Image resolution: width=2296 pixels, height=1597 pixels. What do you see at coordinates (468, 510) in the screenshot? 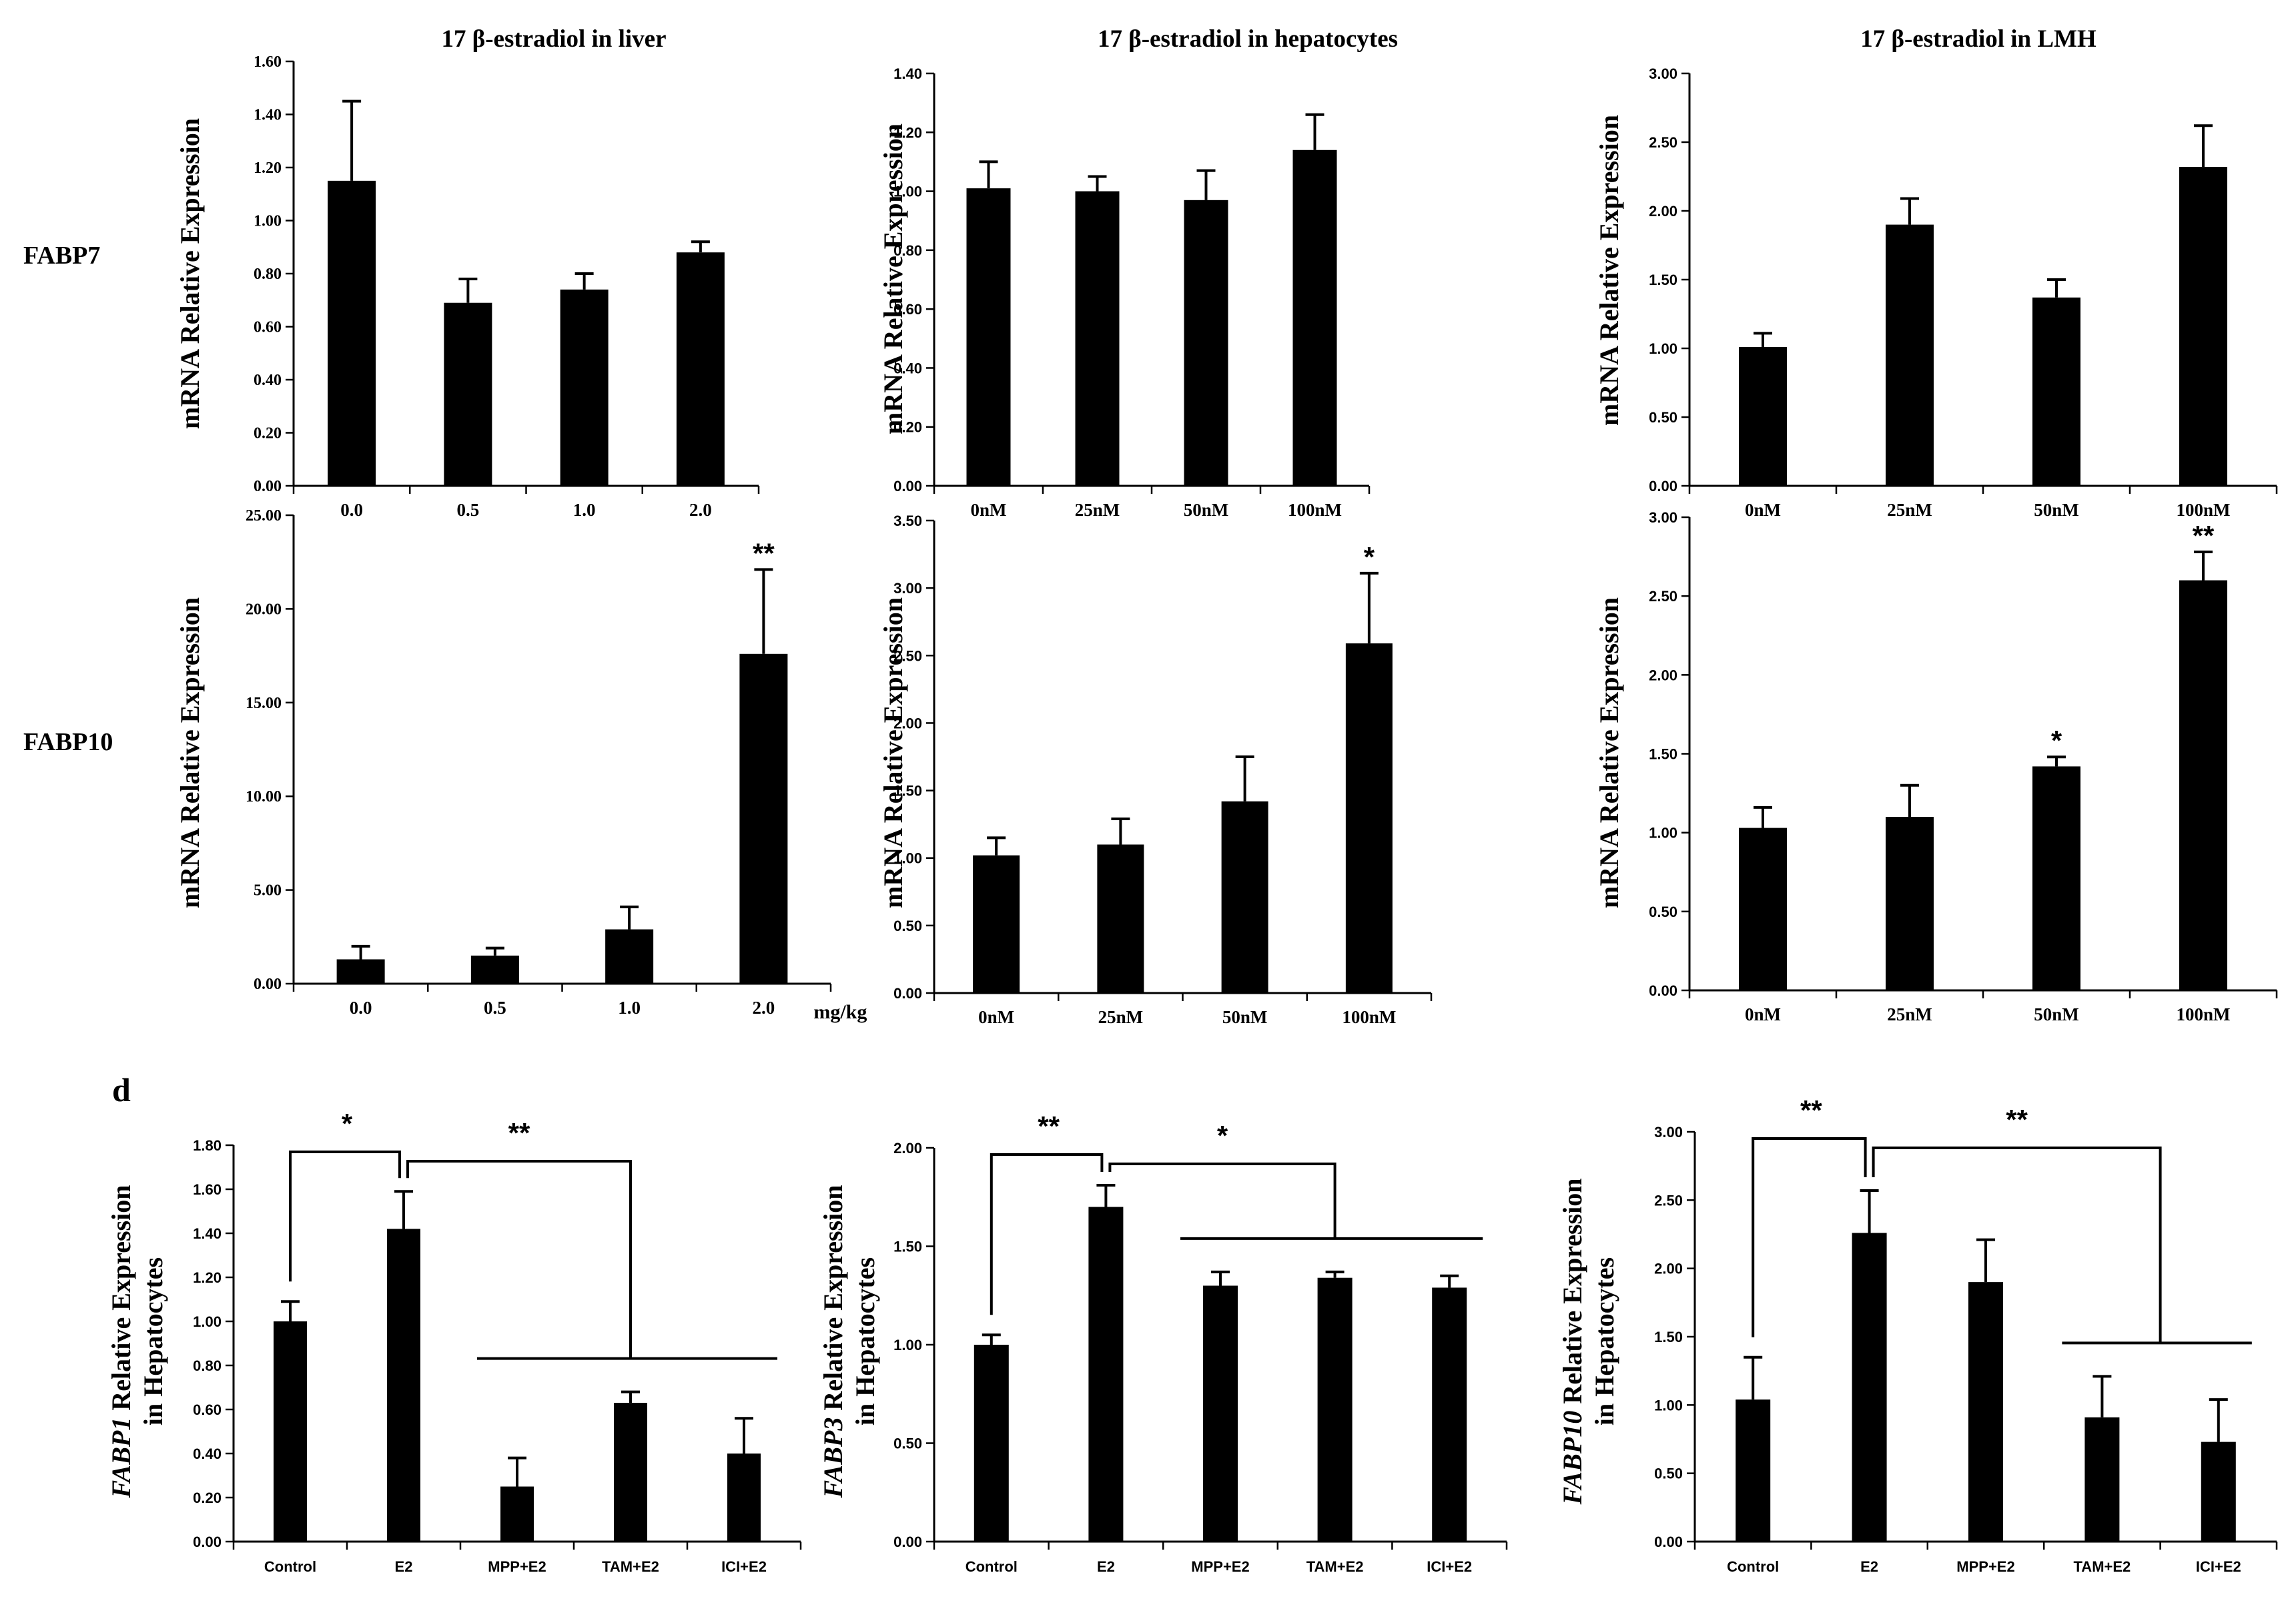
I see `x-tick-label: 0.5` at bounding box center [468, 510].